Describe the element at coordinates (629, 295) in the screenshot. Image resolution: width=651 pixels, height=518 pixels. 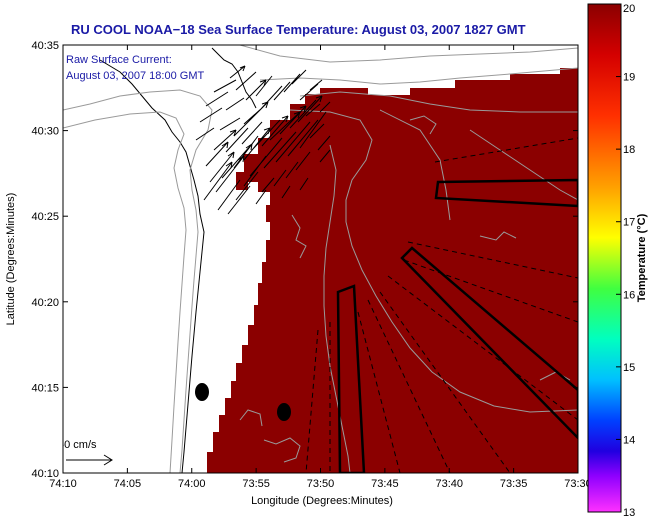
I see `colorbar-tick-label: 16` at that location.